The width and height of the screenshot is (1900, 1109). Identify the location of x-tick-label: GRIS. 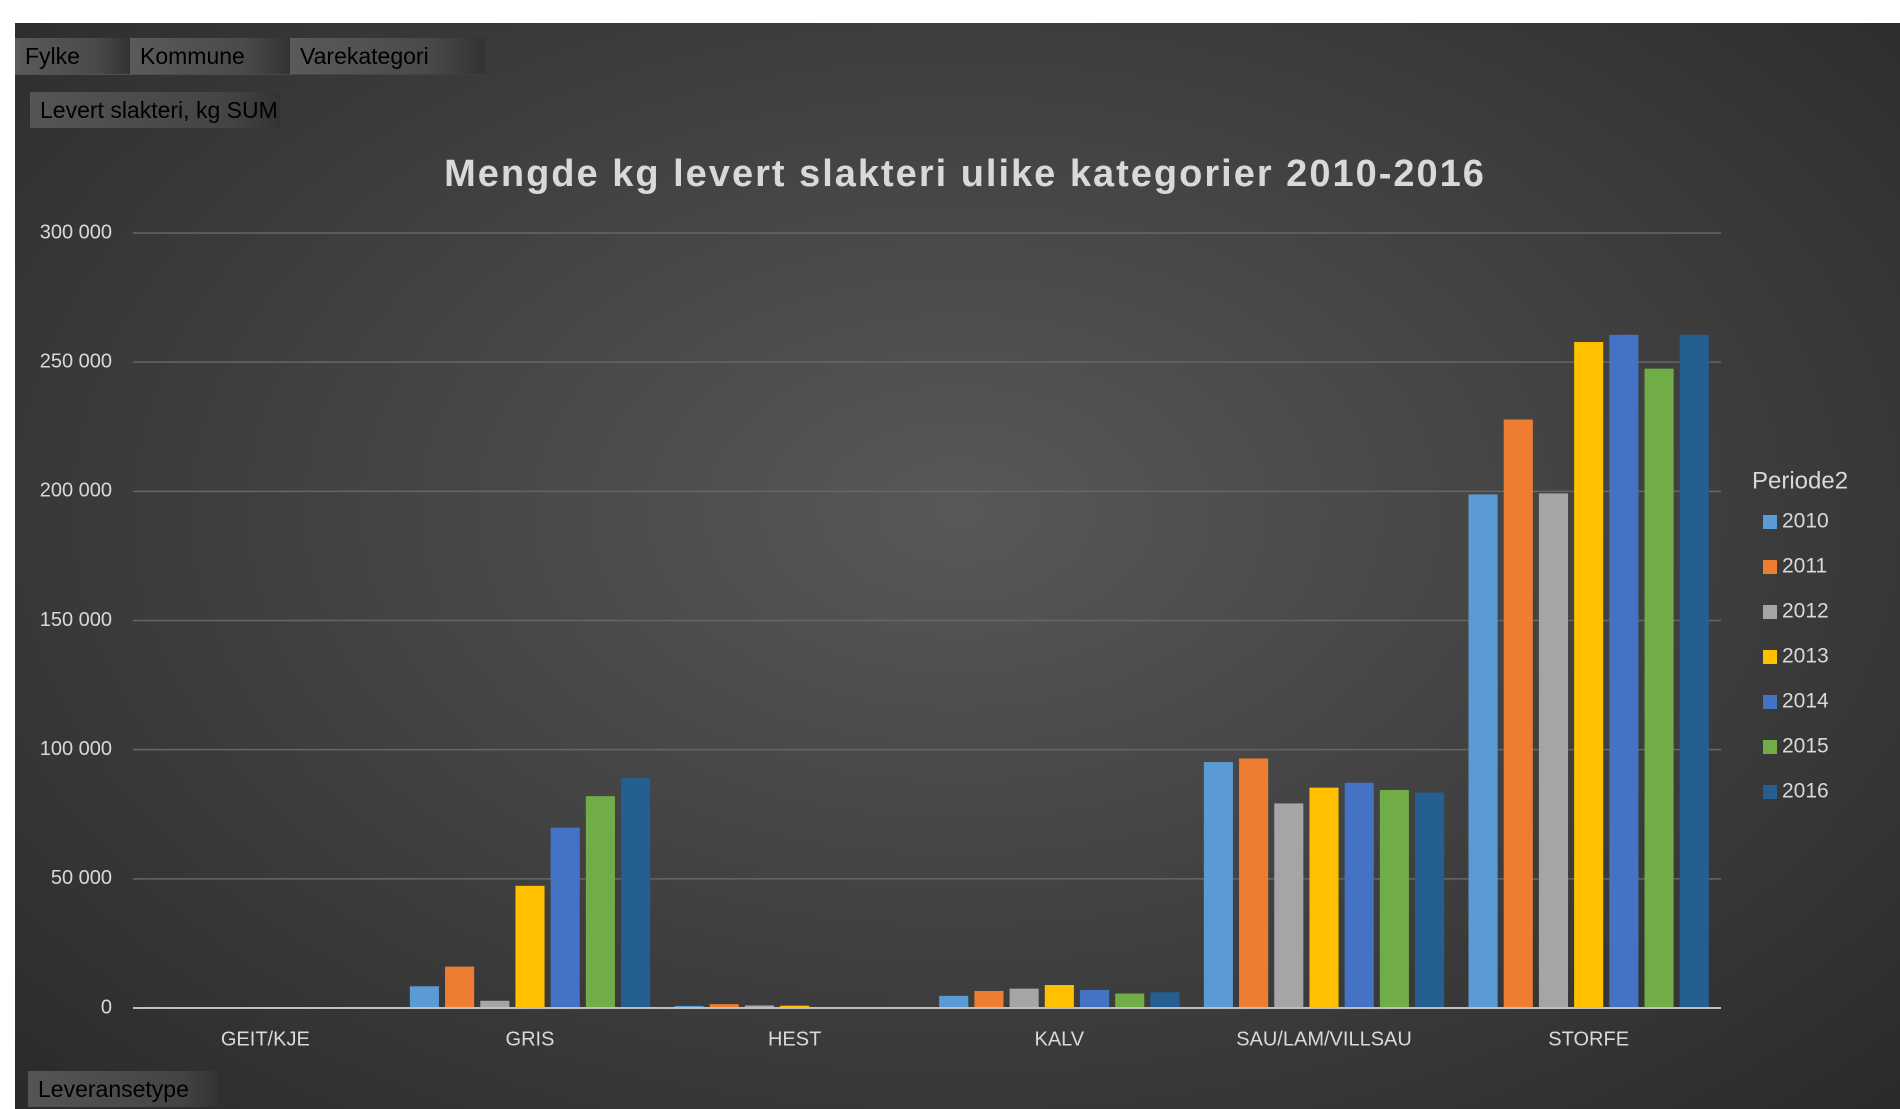
(530, 1039).